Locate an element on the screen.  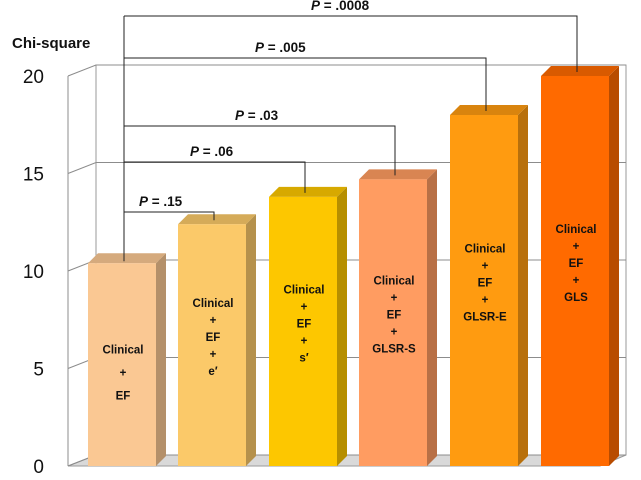
bar-2-front is located at coordinates (212, 345).